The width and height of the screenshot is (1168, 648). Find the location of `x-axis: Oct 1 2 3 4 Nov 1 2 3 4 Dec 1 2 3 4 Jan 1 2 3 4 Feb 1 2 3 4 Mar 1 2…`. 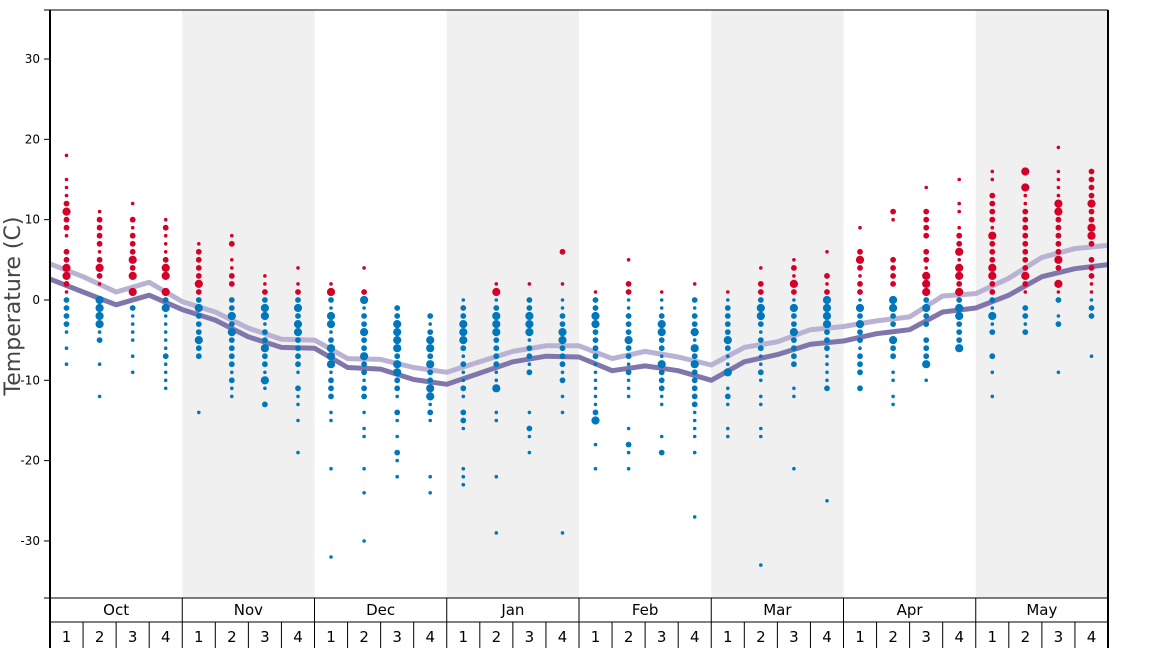

x-axis: Oct 1 2 3 4 Nov 1 2 3 4 Dec 1 2 3 4 Jan 1 2 3 4 Feb 1 2 3 4 Mar 1 2… is located at coordinates (579, 622).